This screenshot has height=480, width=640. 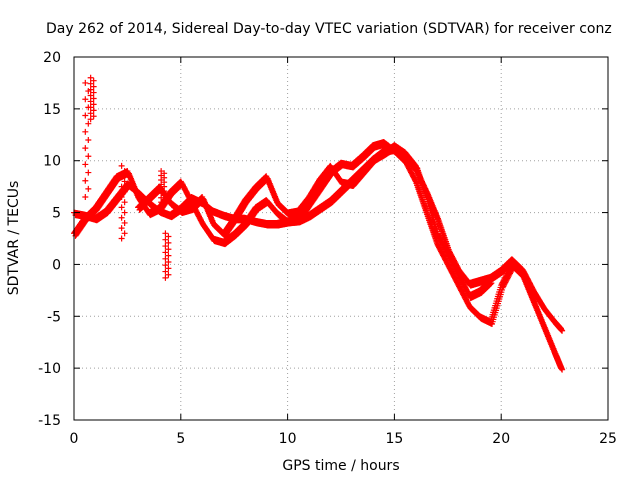 I want to click on y-tick-label: -15, so click(x=49, y=421).